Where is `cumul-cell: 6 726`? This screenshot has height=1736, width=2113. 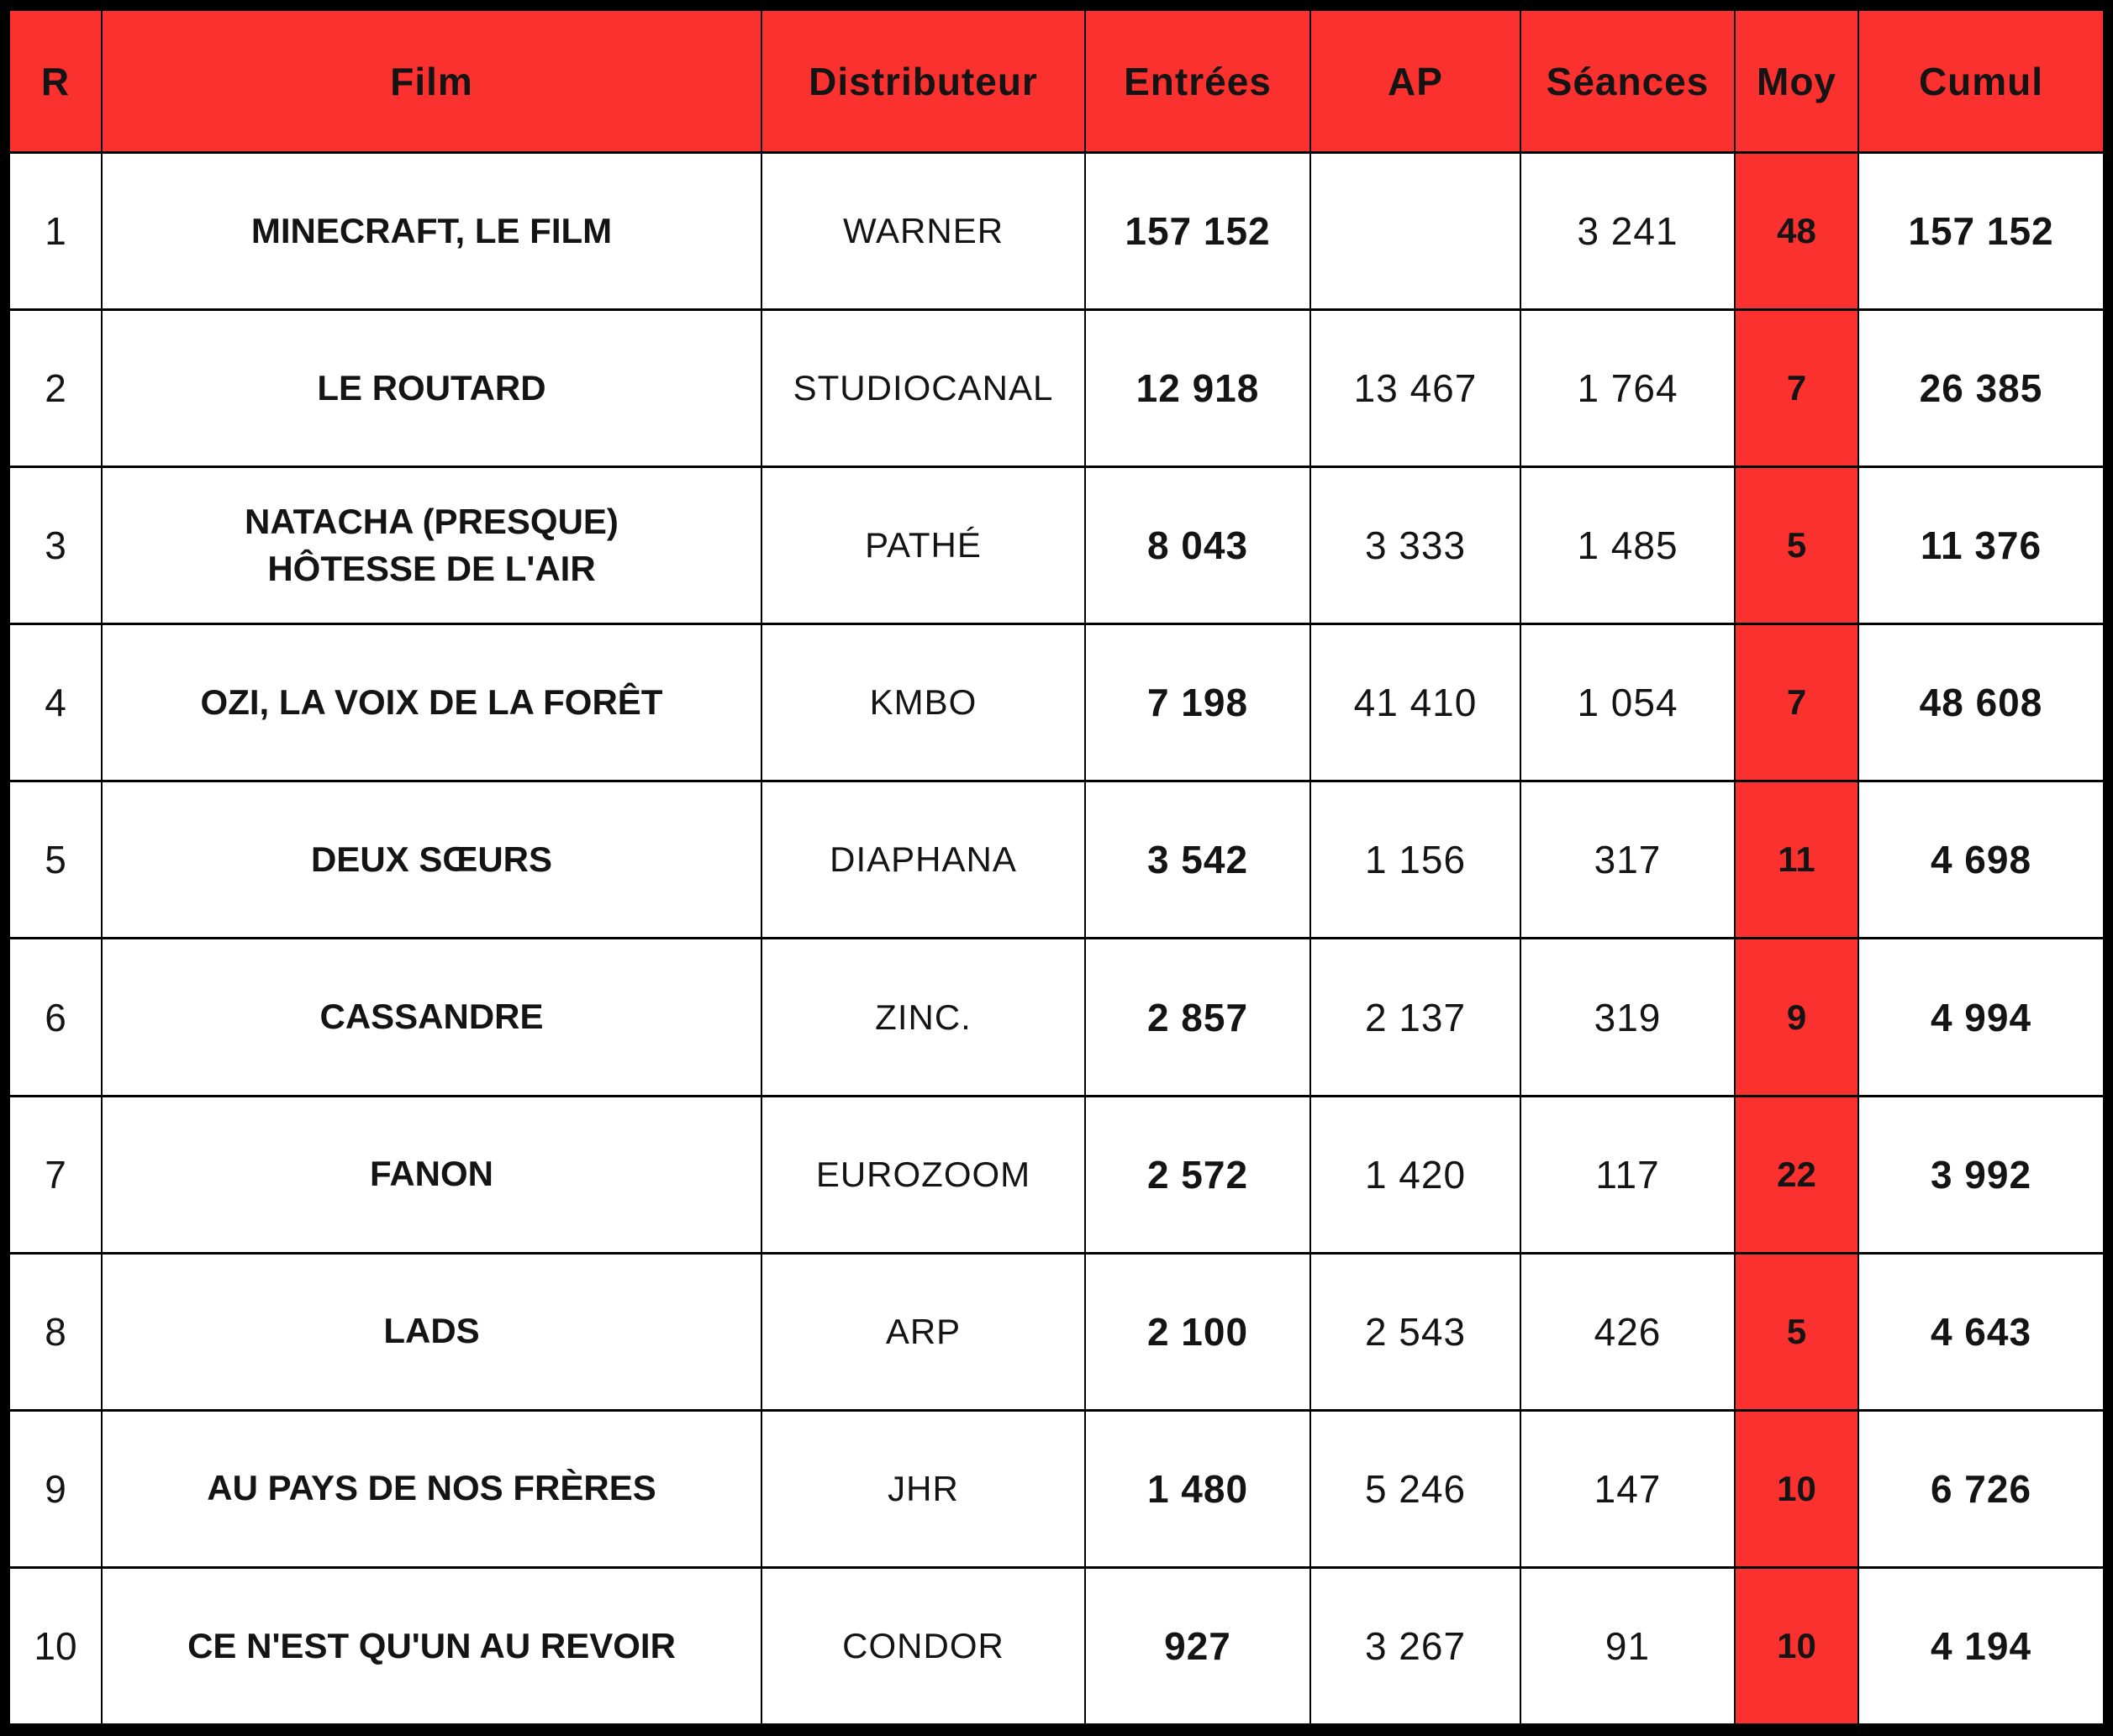 cumul-cell: 6 726 is located at coordinates (1981, 1488).